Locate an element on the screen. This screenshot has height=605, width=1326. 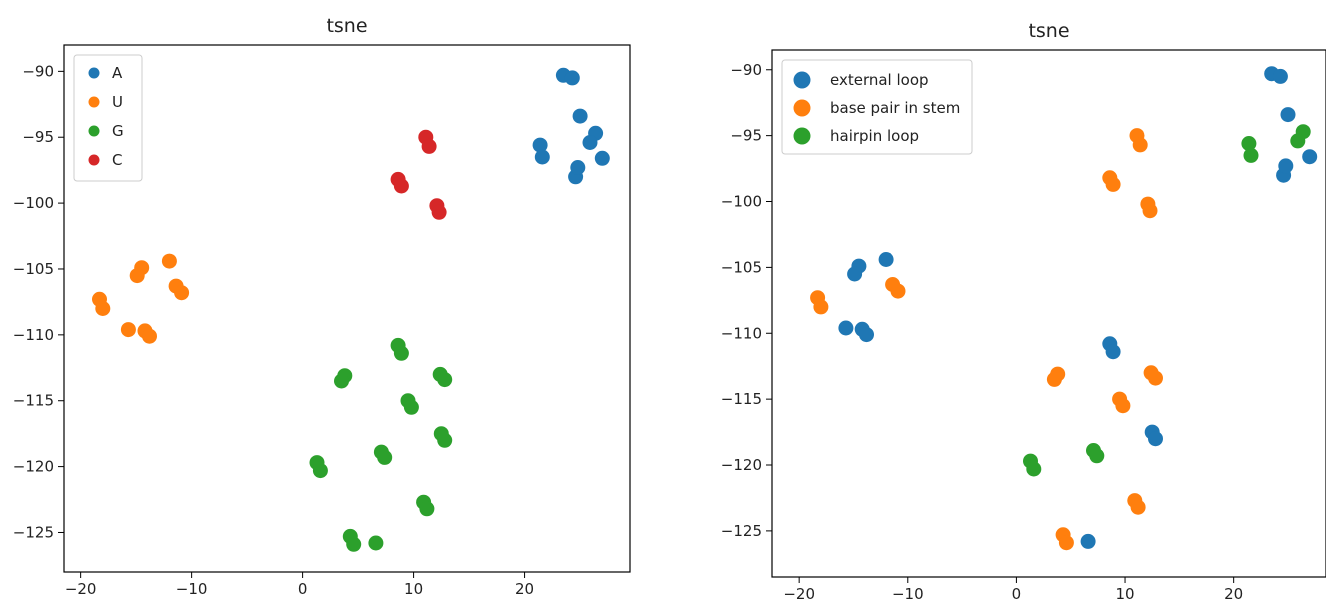
series-hairpin-loop is located at coordinates (1167, 300).